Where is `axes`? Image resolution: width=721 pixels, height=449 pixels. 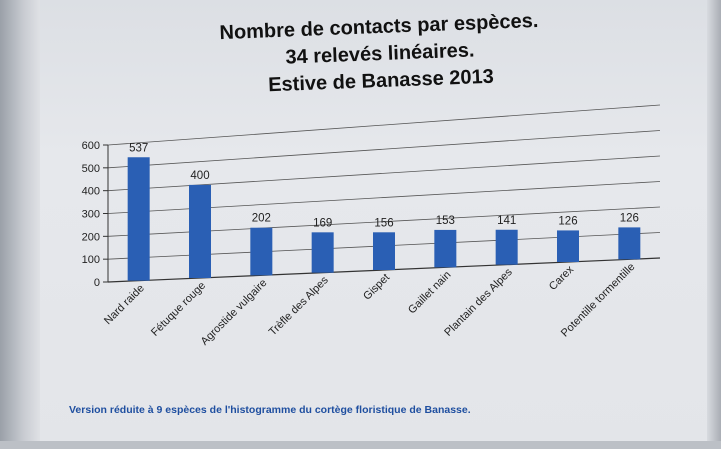 axes is located at coordinates (106, 213).